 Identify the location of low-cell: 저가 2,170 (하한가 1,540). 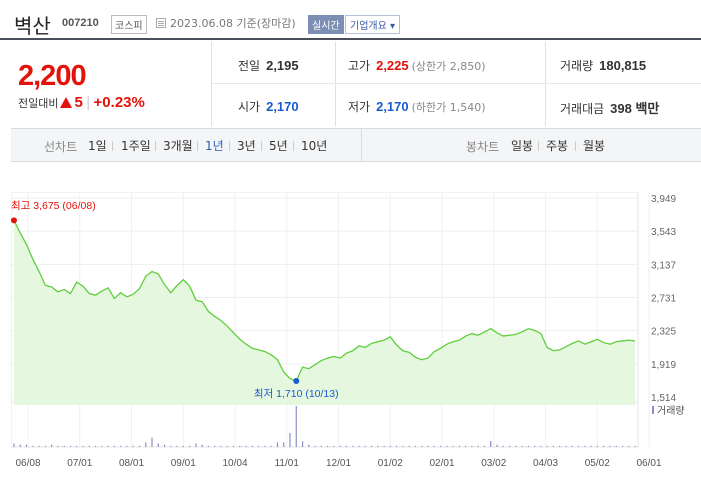
(417, 106).